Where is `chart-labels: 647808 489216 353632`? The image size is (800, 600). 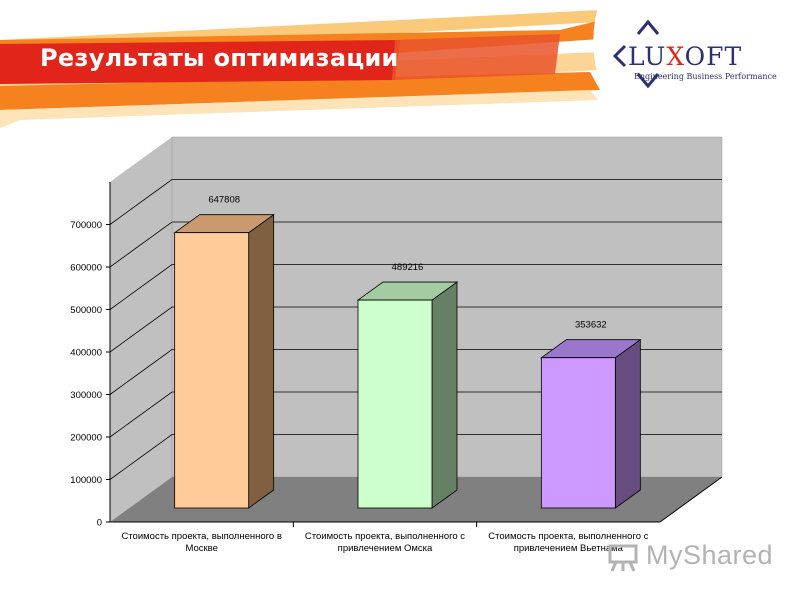 chart-labels: 647808 489216 353632 is located at coordinates (407, 263).